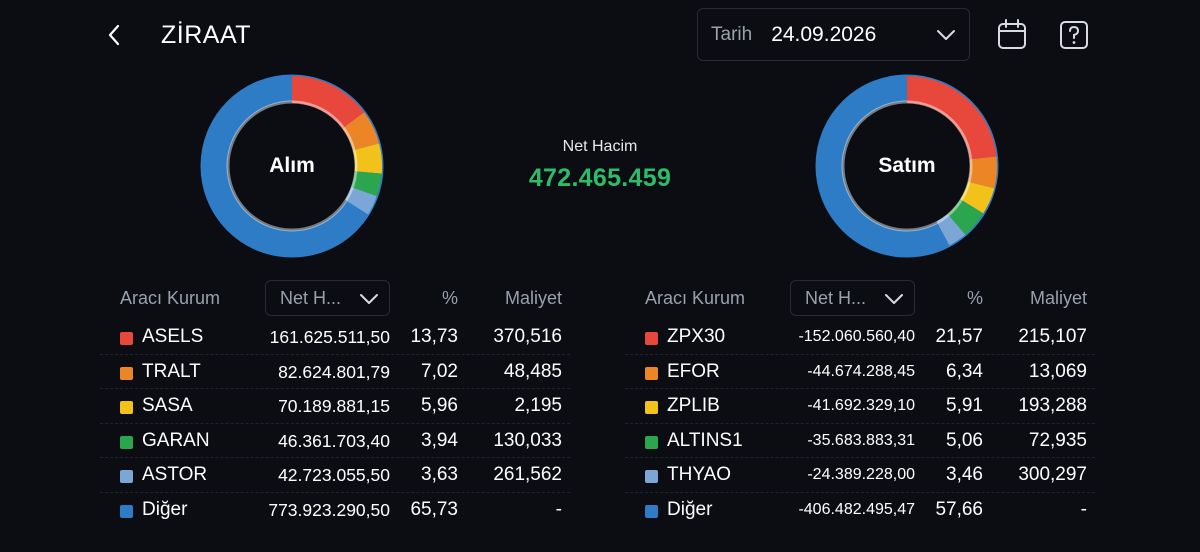  I want to click on cost: 193,288, so click(1052, 405).